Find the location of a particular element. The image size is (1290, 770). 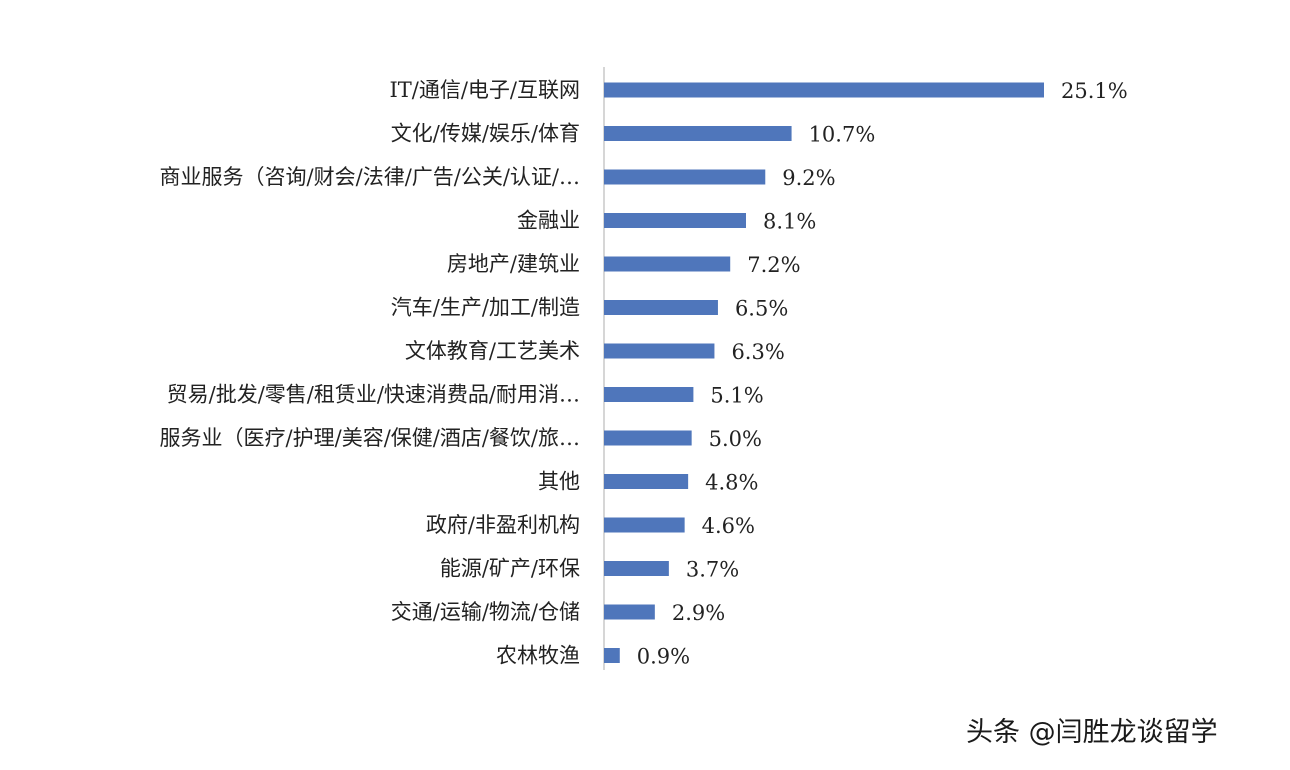

value-label: 0.9% is located at coordinates (663, 657).